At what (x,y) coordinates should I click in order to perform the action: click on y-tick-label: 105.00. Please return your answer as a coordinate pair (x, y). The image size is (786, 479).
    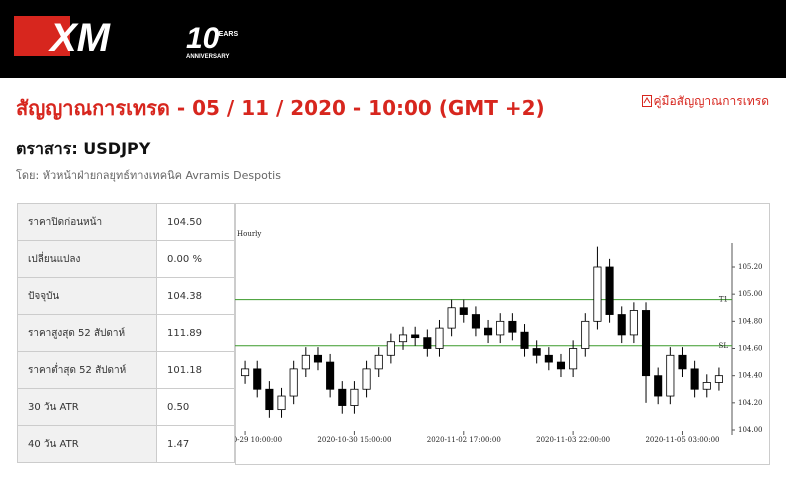
    Looking at the image, I should click on (750, 294).